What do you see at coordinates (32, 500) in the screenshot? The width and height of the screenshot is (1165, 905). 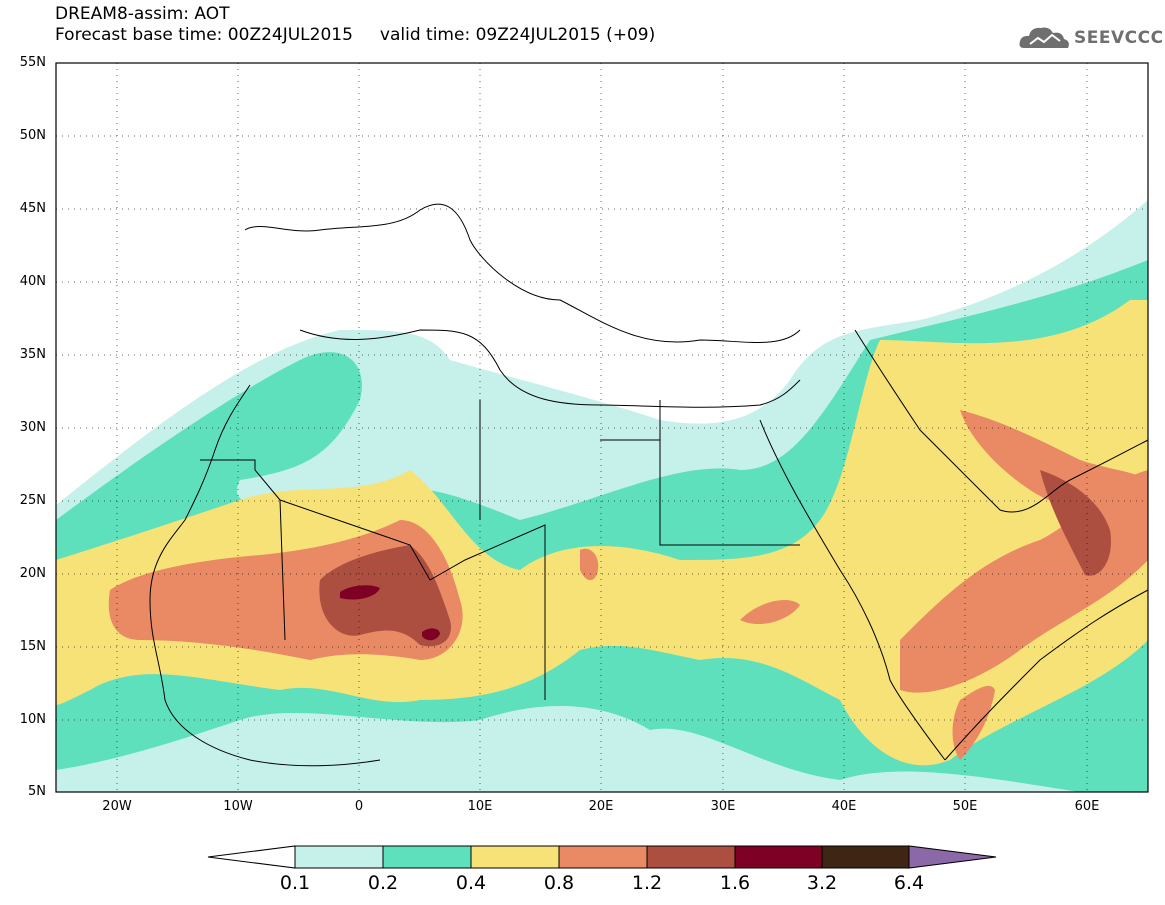 I see `lat-label: 25N` at bounding box center [32, 500].